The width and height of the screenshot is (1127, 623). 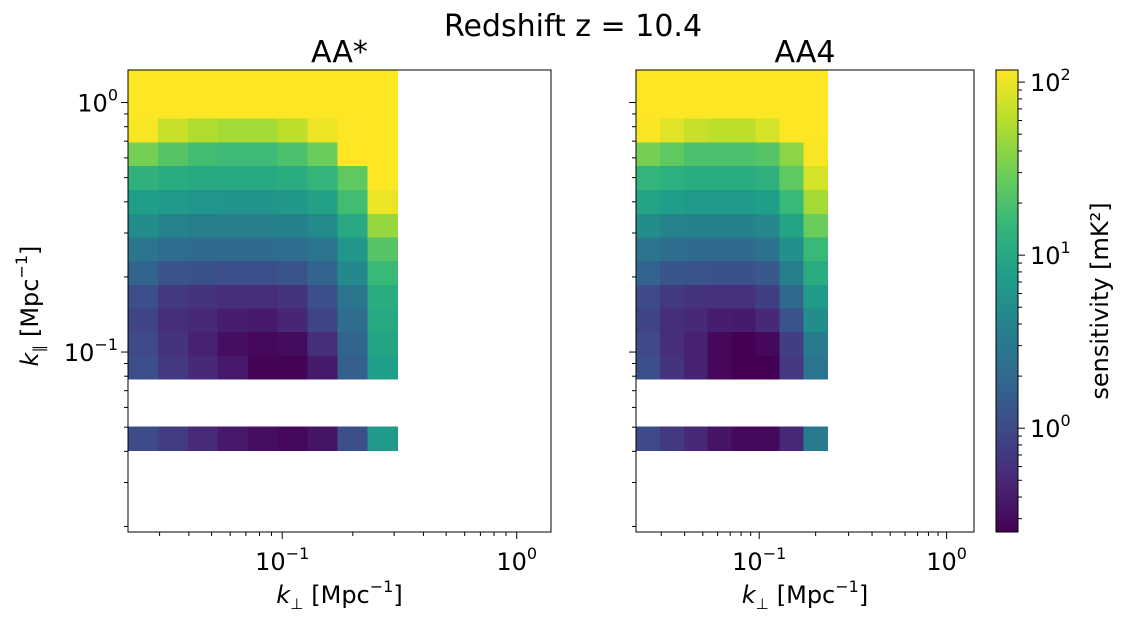 What do you see at coordinates (847, 586) in the screenshot?
I see `x-label-unit-exponent: −1` at bounding box center [847, 586].